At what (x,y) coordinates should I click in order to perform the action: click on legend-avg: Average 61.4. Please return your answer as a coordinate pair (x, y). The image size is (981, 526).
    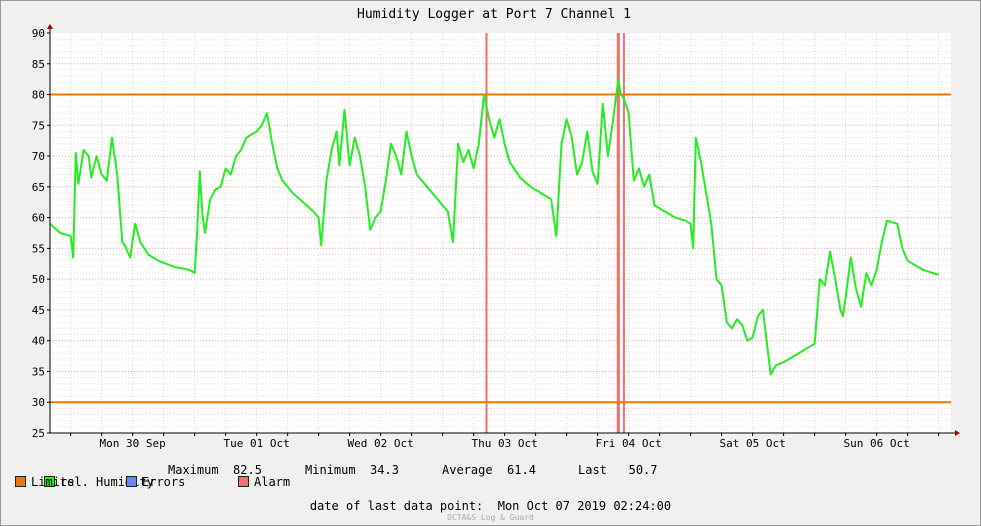
    Looking at the image, I should click on (489, 470).